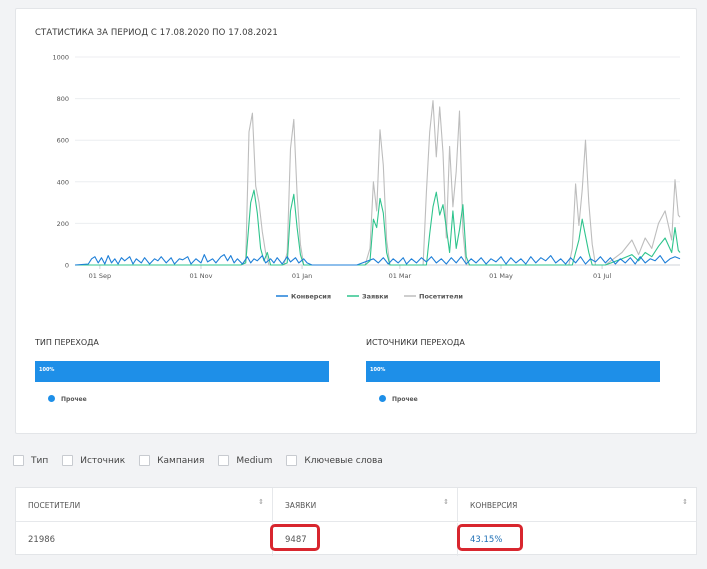  What do you see at coordinates (63, 99) in the screenshot?
I see `y-tick-label: 800` at bounding box center [63, 99].